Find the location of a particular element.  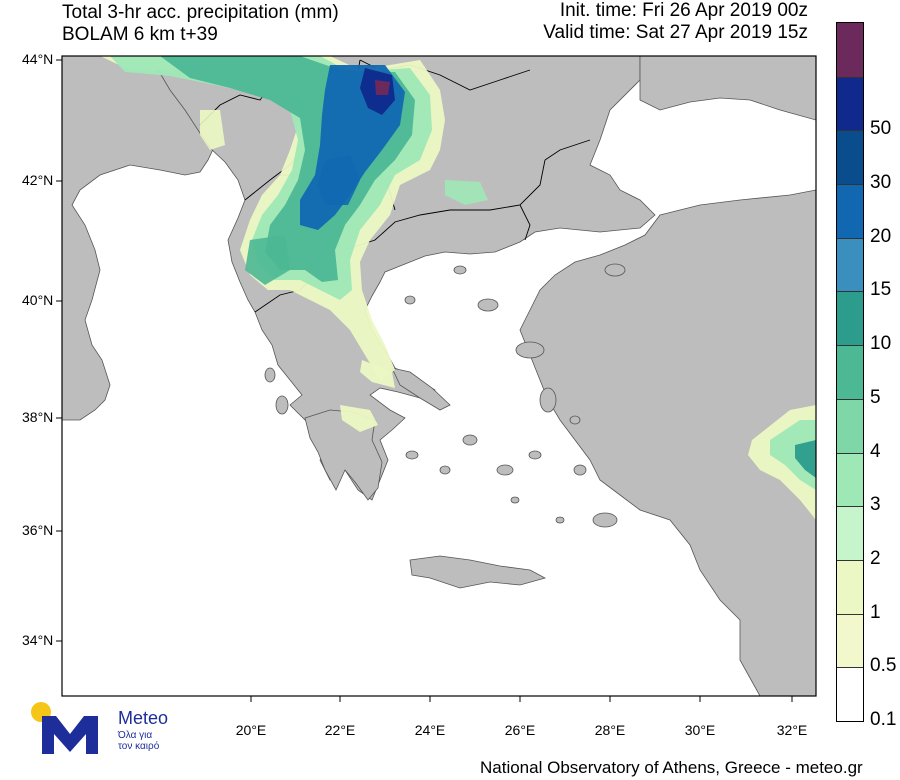

lon-label-22: 22°E is located at coordinates (340, 730).